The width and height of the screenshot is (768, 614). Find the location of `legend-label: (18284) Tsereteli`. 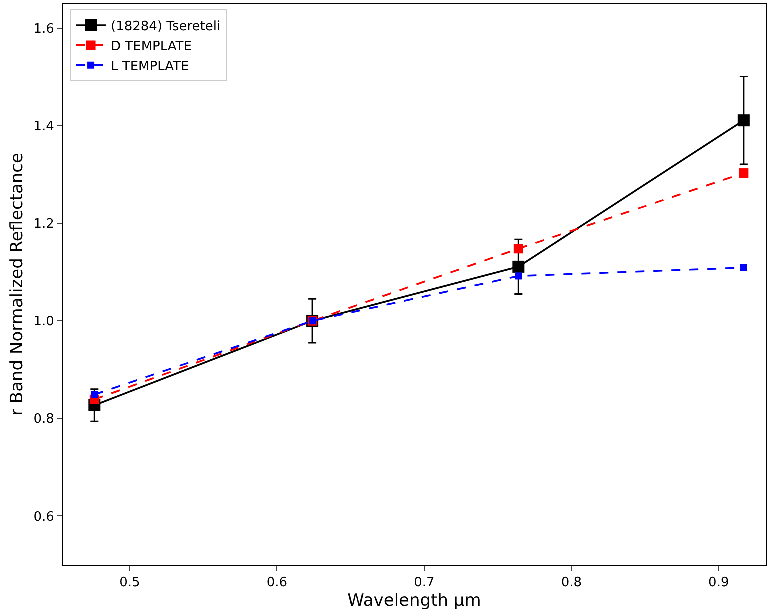

legend-label: (18284) Tsereteli is located at coordinates (166, 27).